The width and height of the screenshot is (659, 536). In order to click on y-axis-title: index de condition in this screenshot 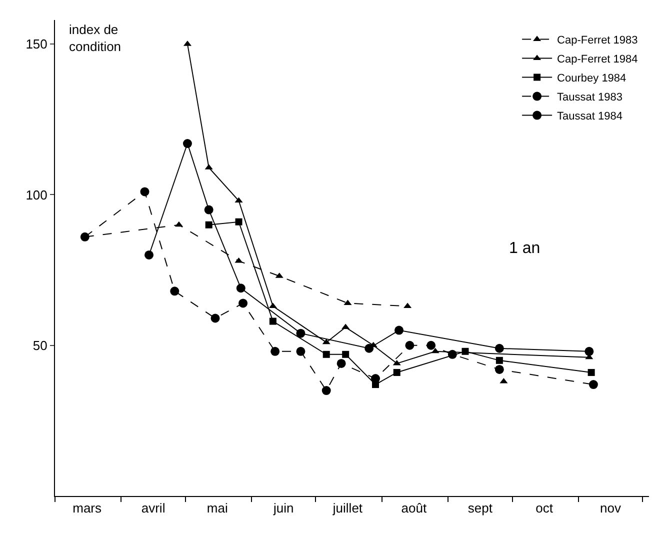, I will do `click(95, 38)`.